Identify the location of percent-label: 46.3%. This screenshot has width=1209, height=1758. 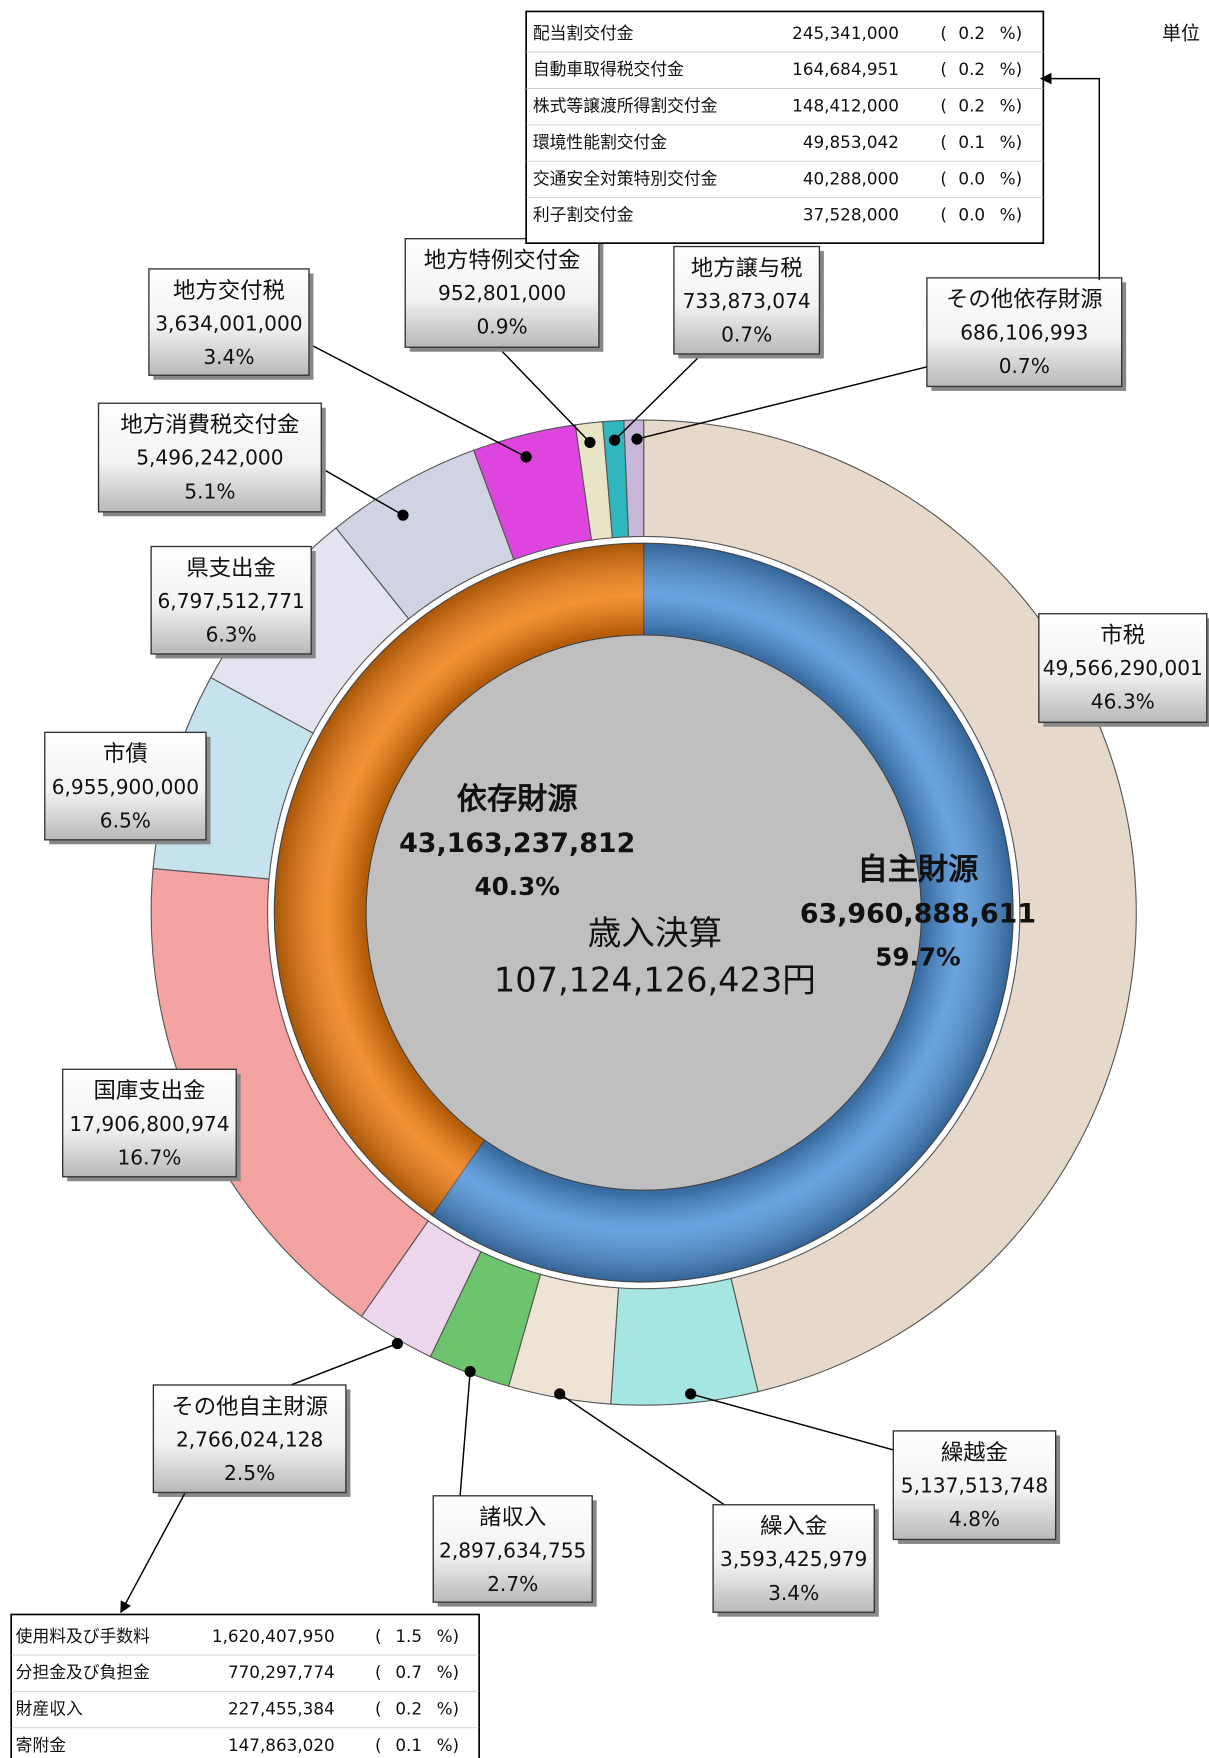
(1123, 702).